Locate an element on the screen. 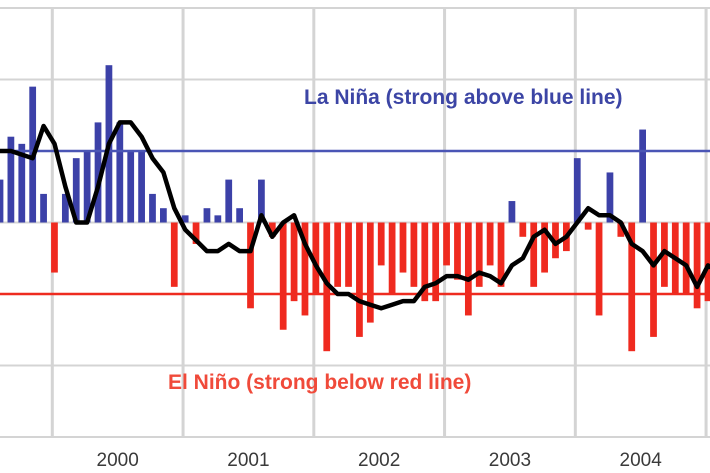 Image resolution: width=710 pixels, height=473 pixels. x-tick-label: 2004 is located at coordinates (641, 460).